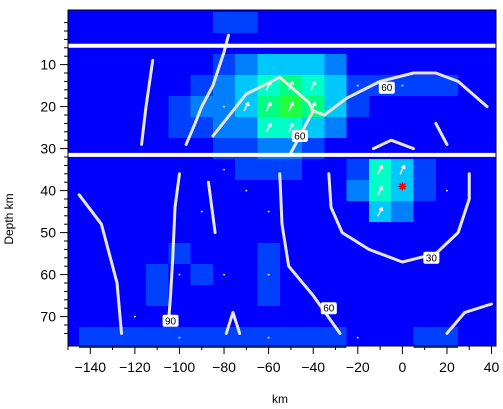  Describe the element at coordinates (54, 178) in the screenshot. I see `y-axis: 10 20 30 40 50 60 70` at that location.